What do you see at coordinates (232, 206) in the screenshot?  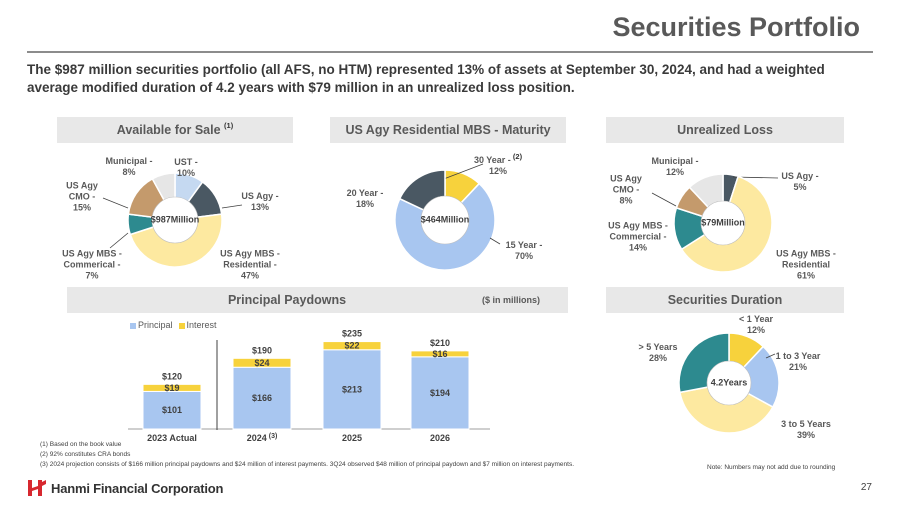 I see `pie-0-leader-line` at bounding box center [232, 206].